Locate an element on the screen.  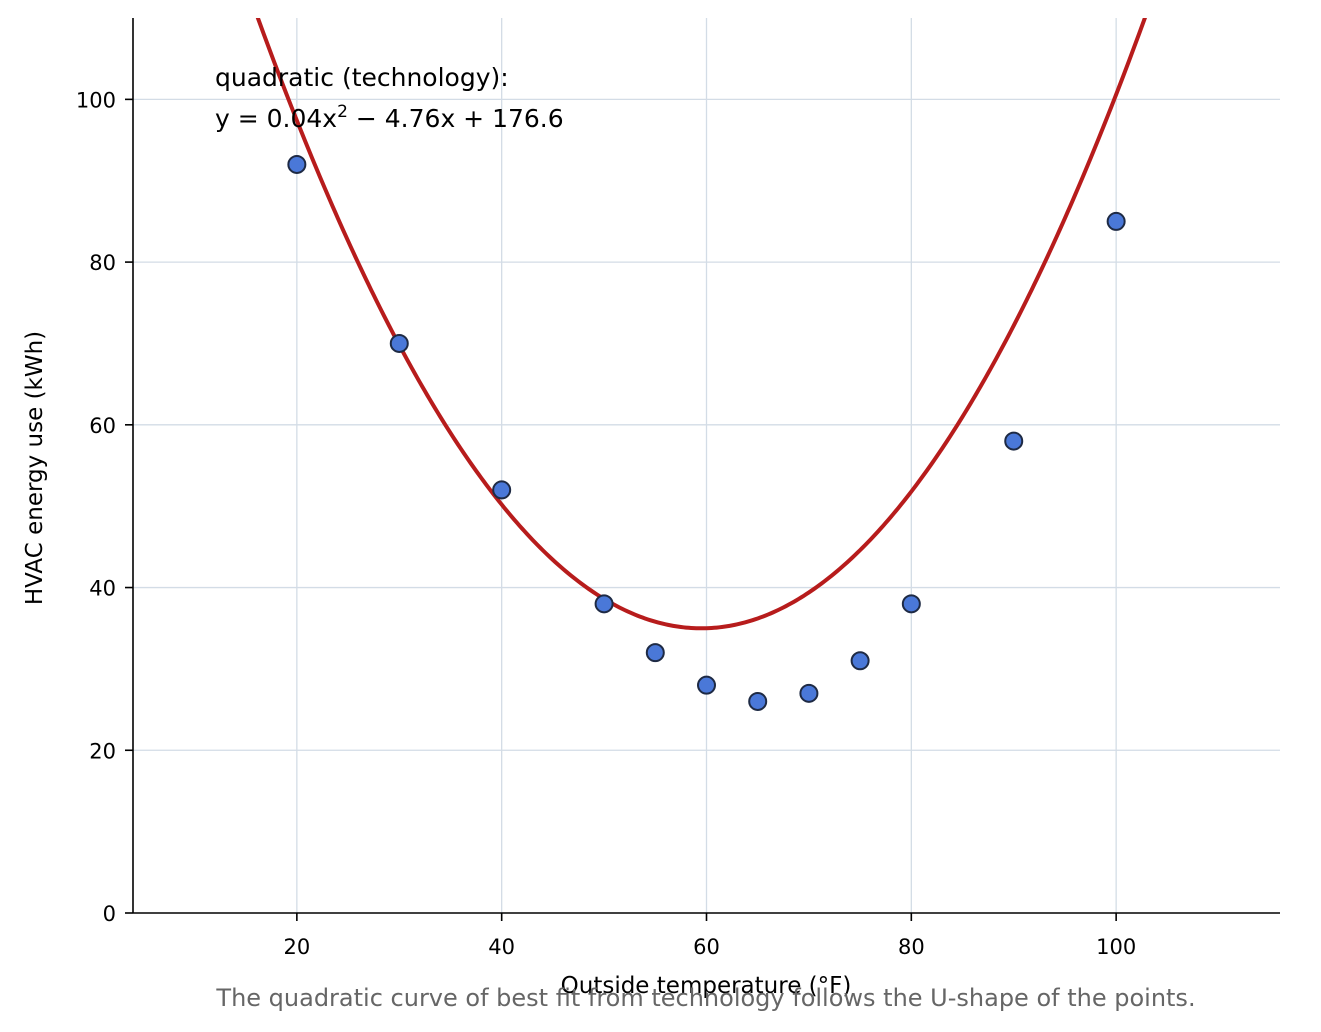
x-axis-label: Outside temperature (°F) is located at coordinates (706, 986).